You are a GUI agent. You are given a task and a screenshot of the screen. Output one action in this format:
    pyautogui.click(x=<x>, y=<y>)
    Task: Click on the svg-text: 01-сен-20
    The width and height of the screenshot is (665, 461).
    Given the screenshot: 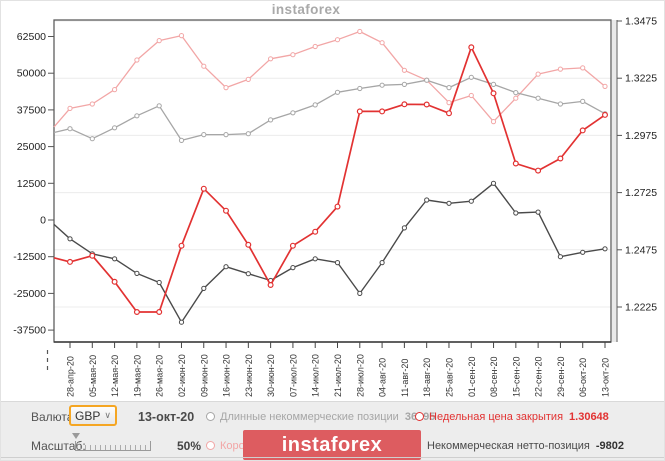 What is the action you would take?
    pyautogui.click(x=472, y=377)
    